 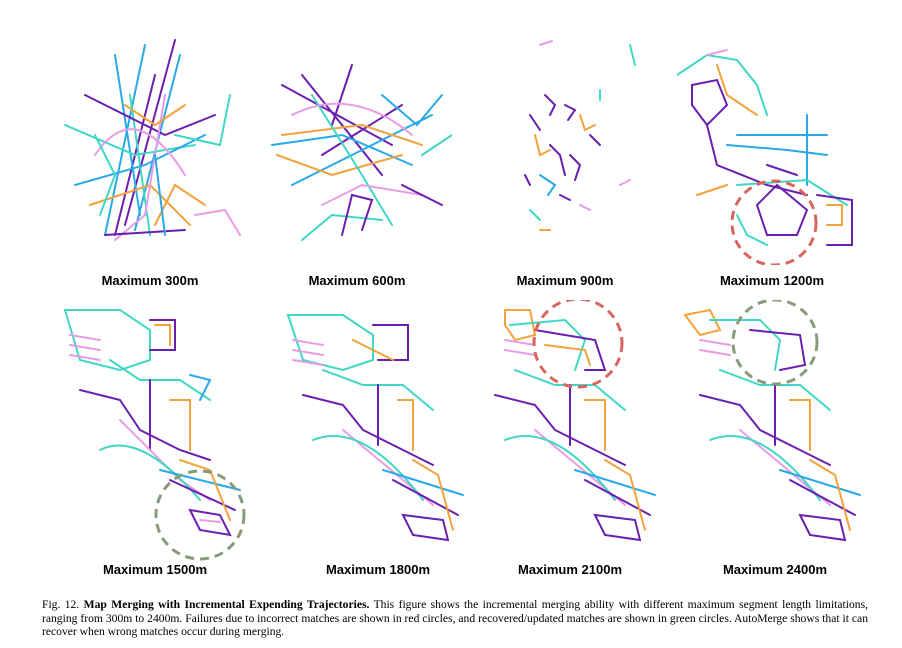 What do you see at coordinates (61, 604) in the screenshot?
I see `caption-prefix: Fig. 12.` at bounding box center [61, 604].